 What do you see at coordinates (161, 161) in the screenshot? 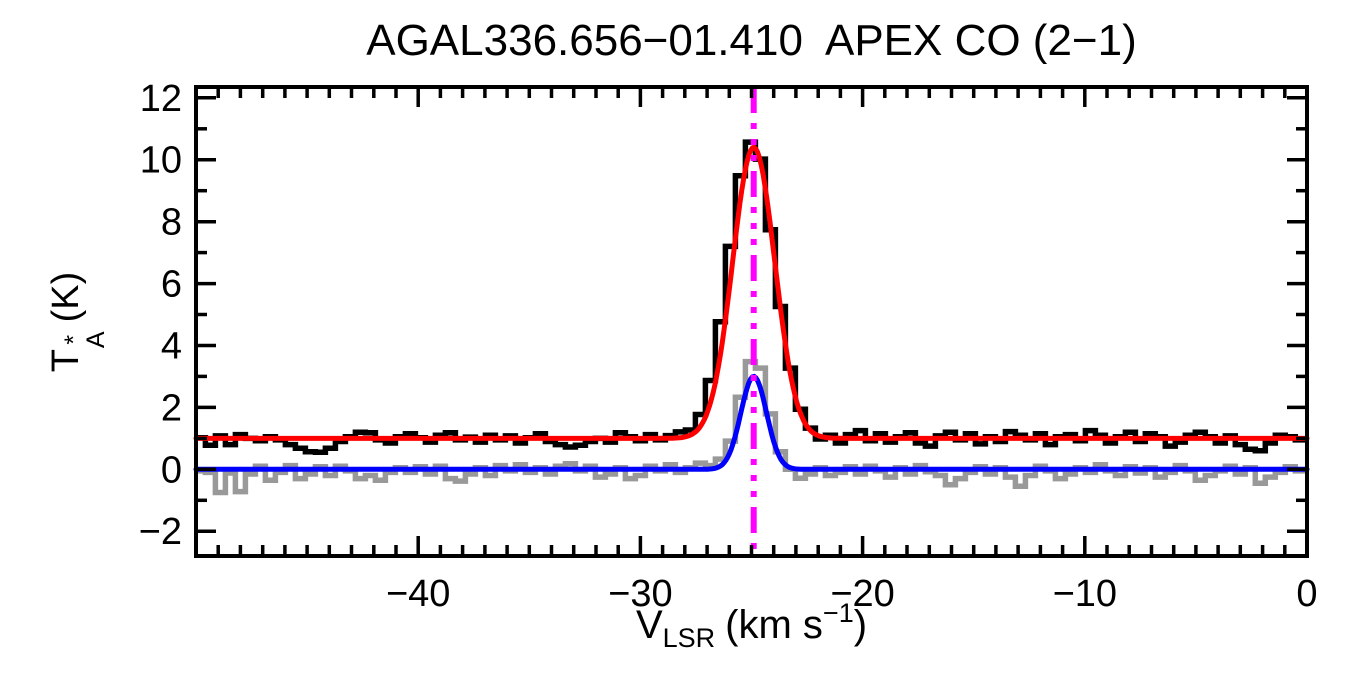
I see `y-tick-label: 10` at bounding box center [161, 161].